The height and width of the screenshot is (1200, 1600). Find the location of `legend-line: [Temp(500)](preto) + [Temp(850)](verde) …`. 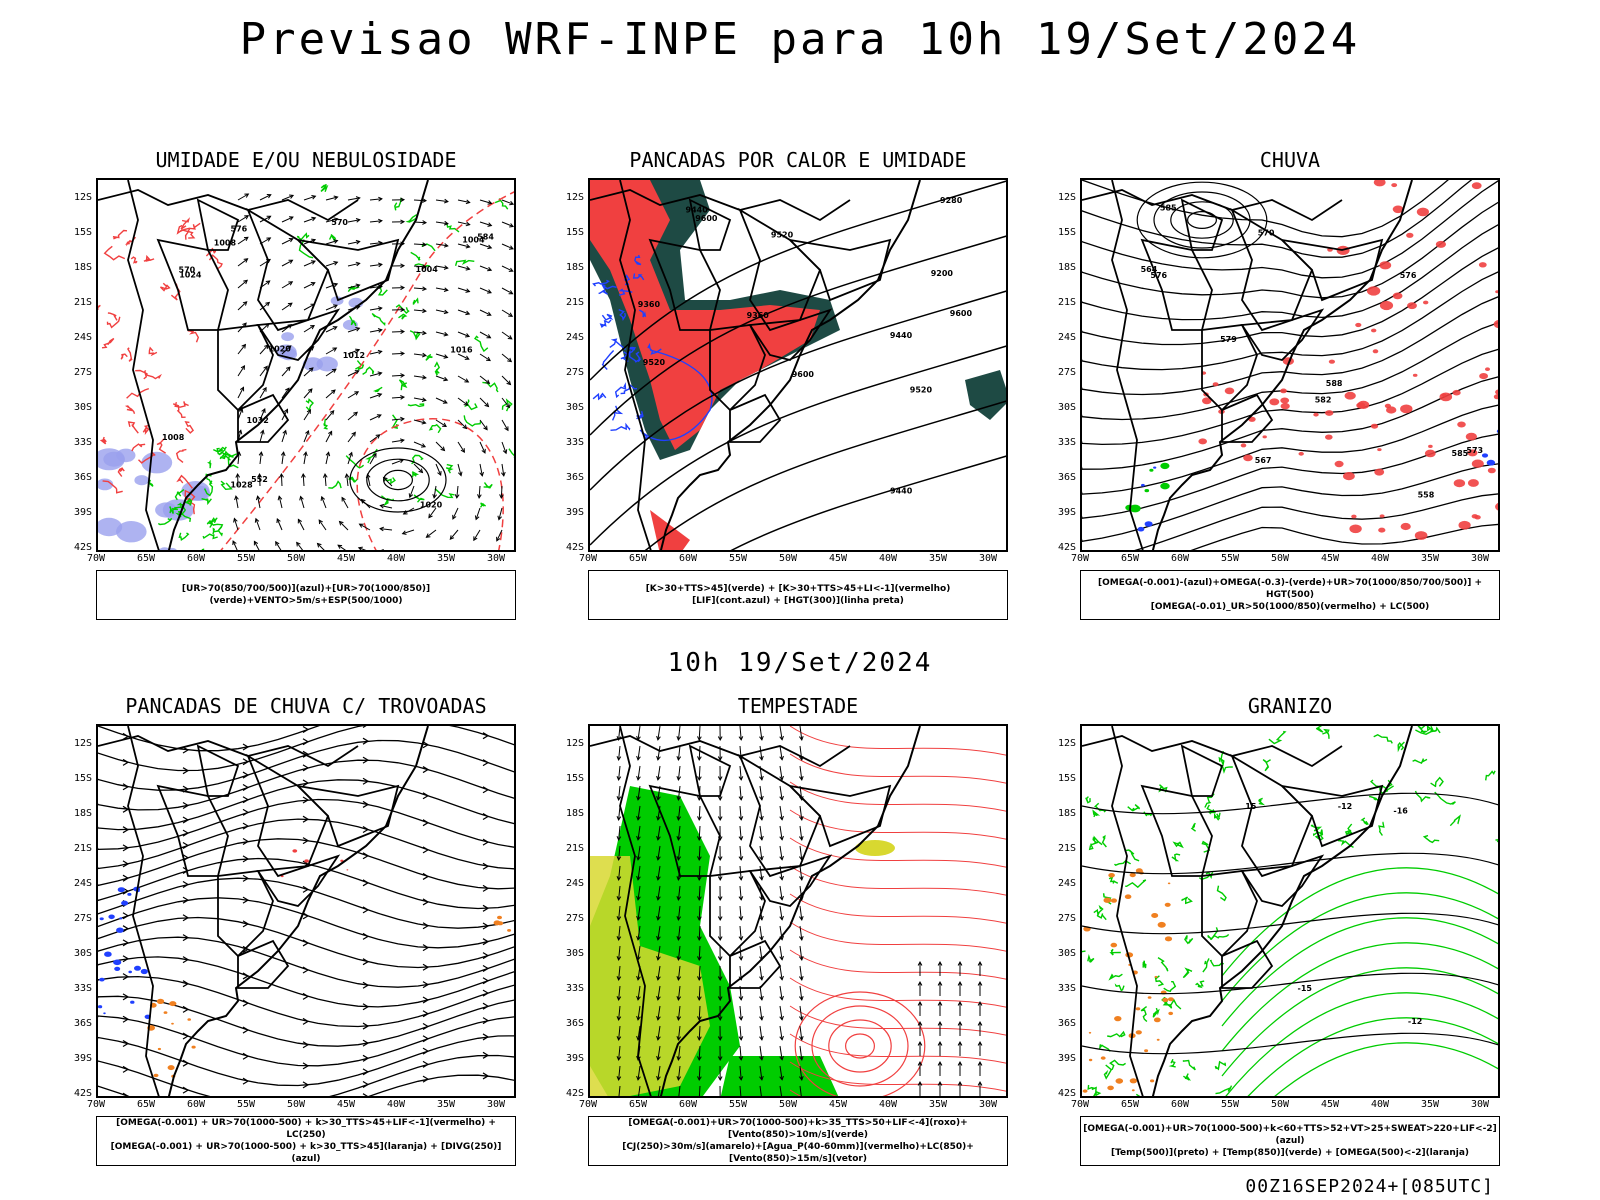

legend-line: [Temp(500)](preto) + [Temp(850)](verde) … is located at coordinates (1290, 1153).